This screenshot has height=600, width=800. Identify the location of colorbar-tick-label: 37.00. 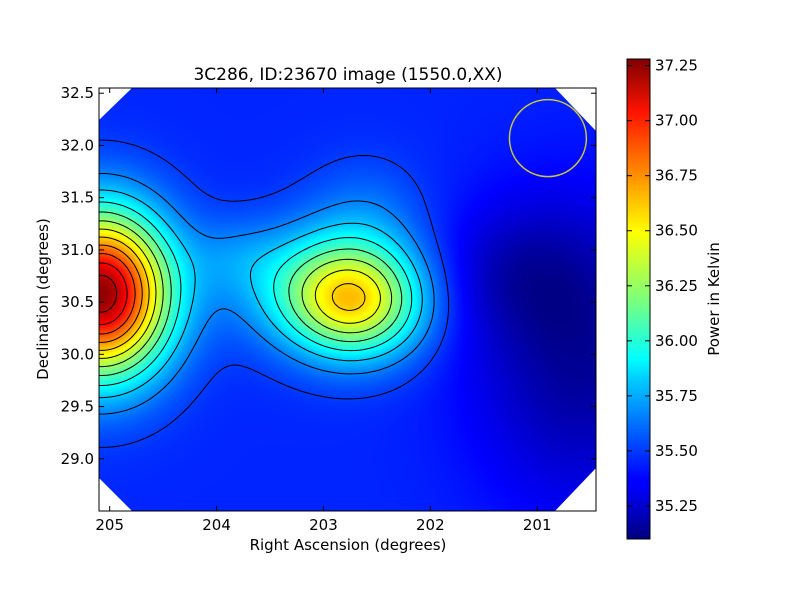
(676, 121).